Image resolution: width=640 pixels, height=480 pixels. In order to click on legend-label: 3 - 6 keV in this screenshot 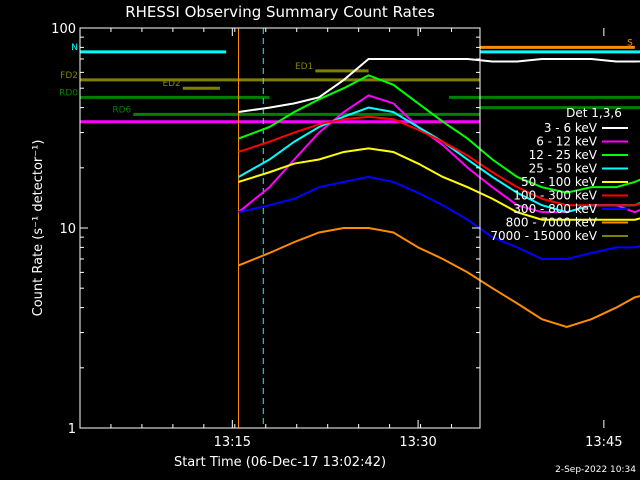, I will do `click(571, 128)`.